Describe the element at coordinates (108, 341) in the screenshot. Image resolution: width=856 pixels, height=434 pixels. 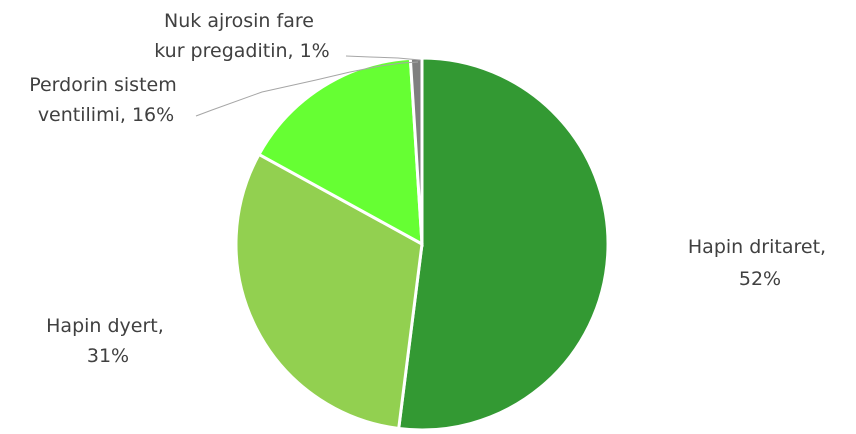
I see `data-label-hapin-dyert: Hapin dyert, 31%` at that location.